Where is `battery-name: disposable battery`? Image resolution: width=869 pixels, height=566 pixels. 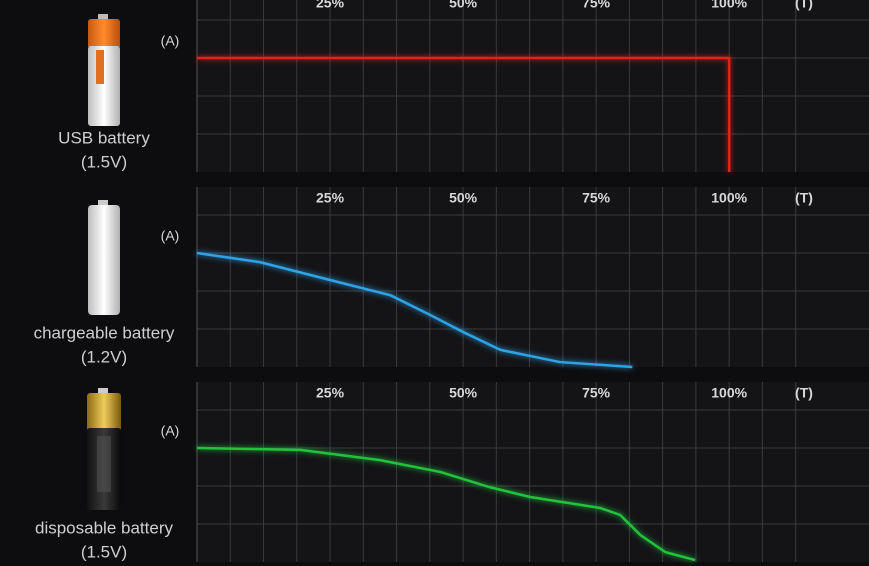
battery-name: disposable battery is located at coordinates (104, 527).